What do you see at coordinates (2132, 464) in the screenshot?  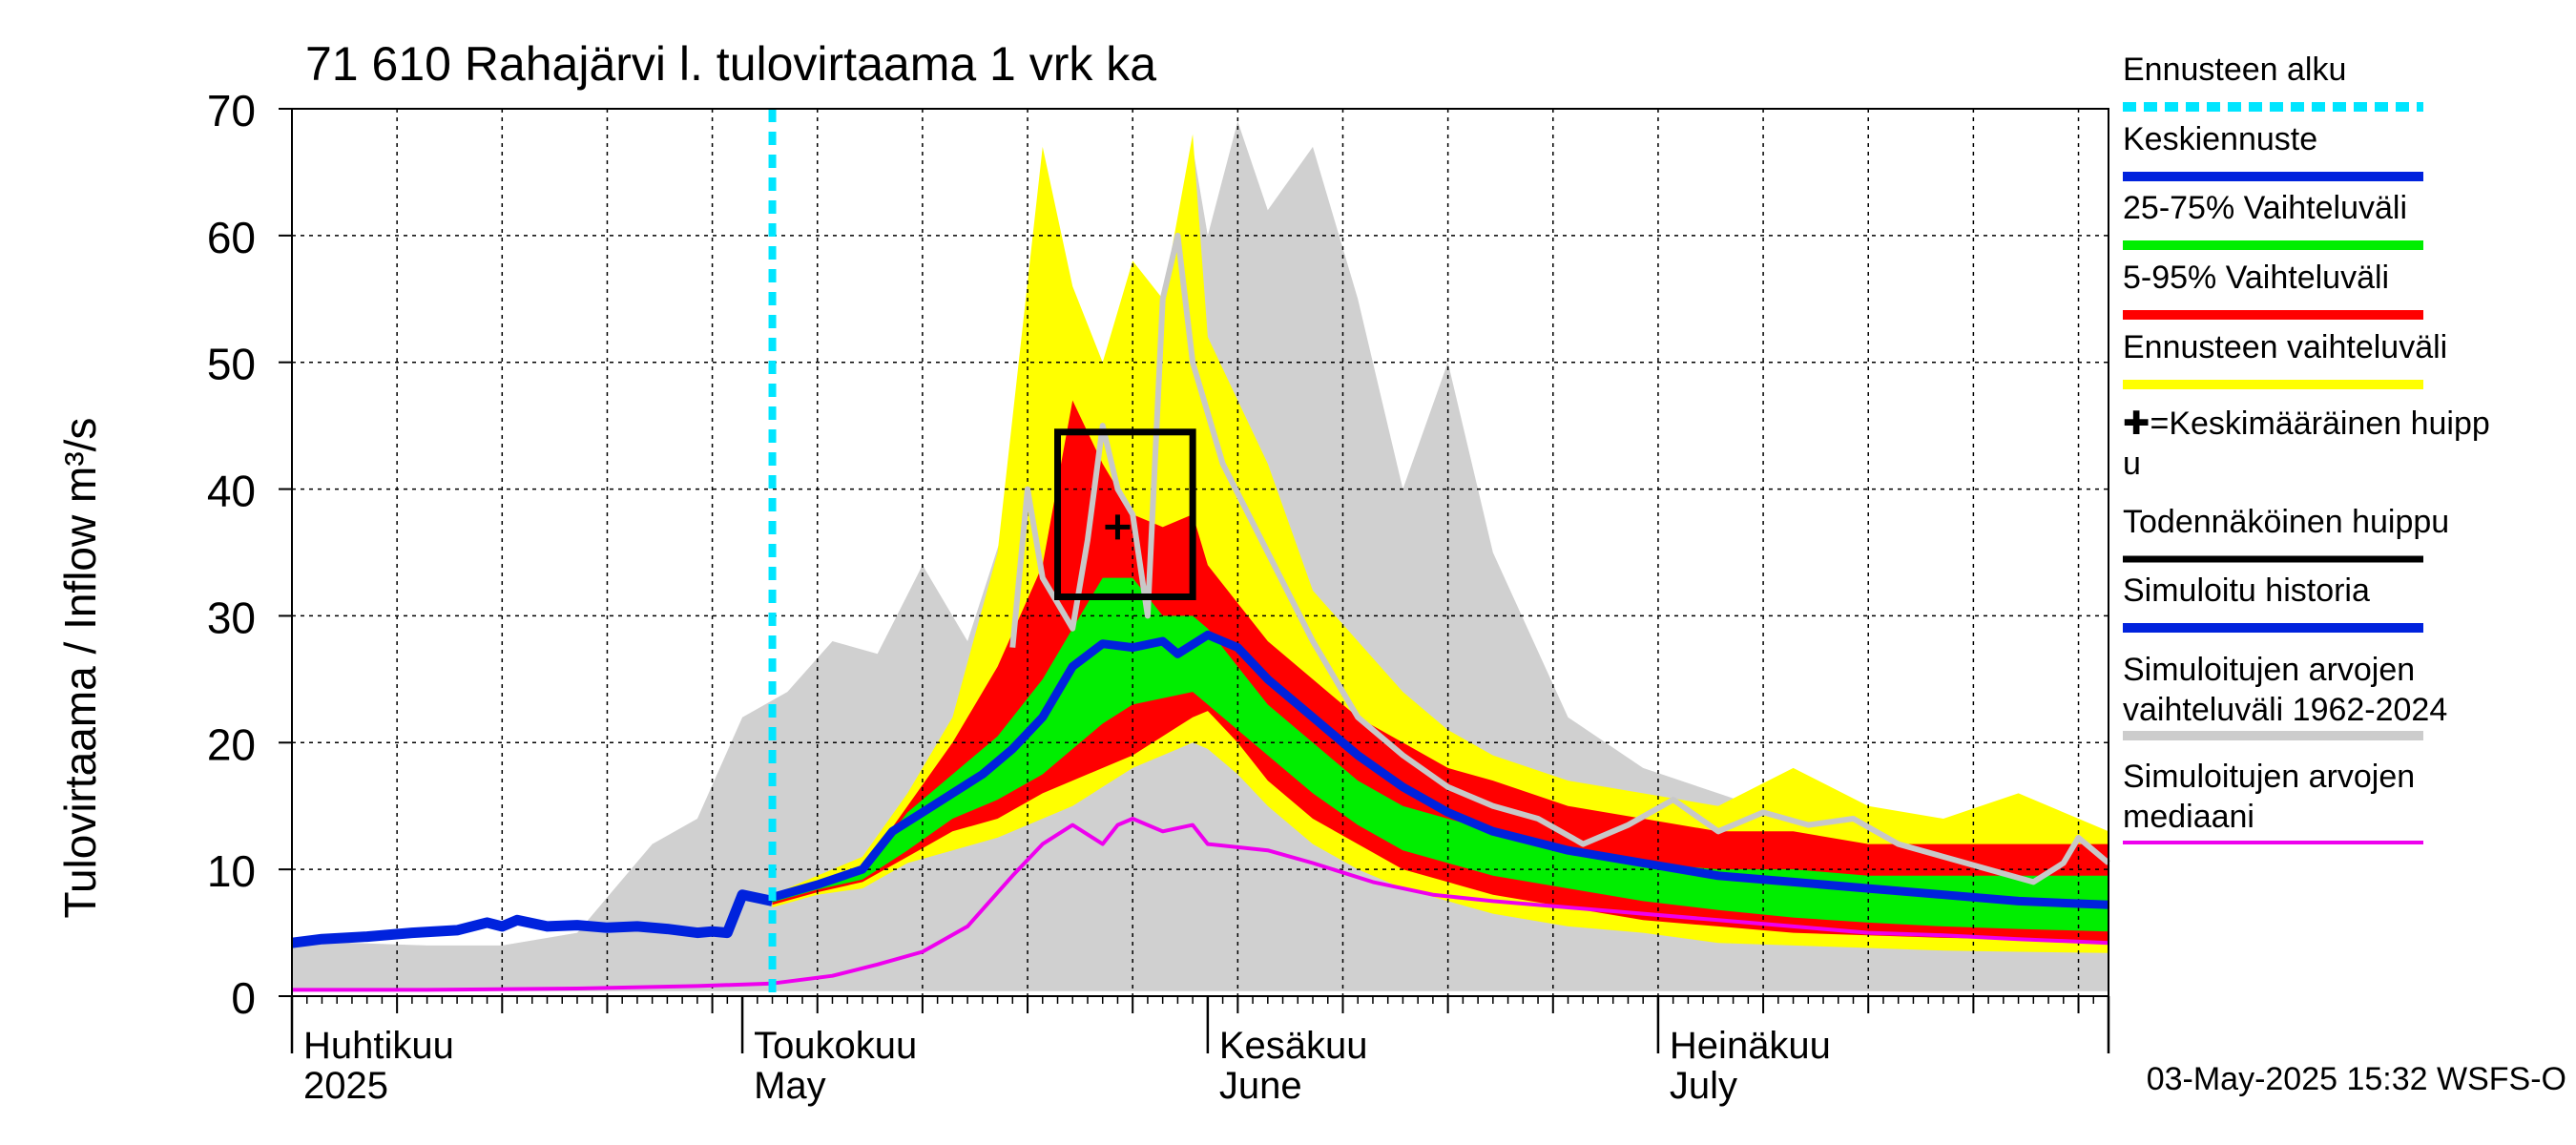 I see `legend-label-2: u` at bounding box center [2132, 464].